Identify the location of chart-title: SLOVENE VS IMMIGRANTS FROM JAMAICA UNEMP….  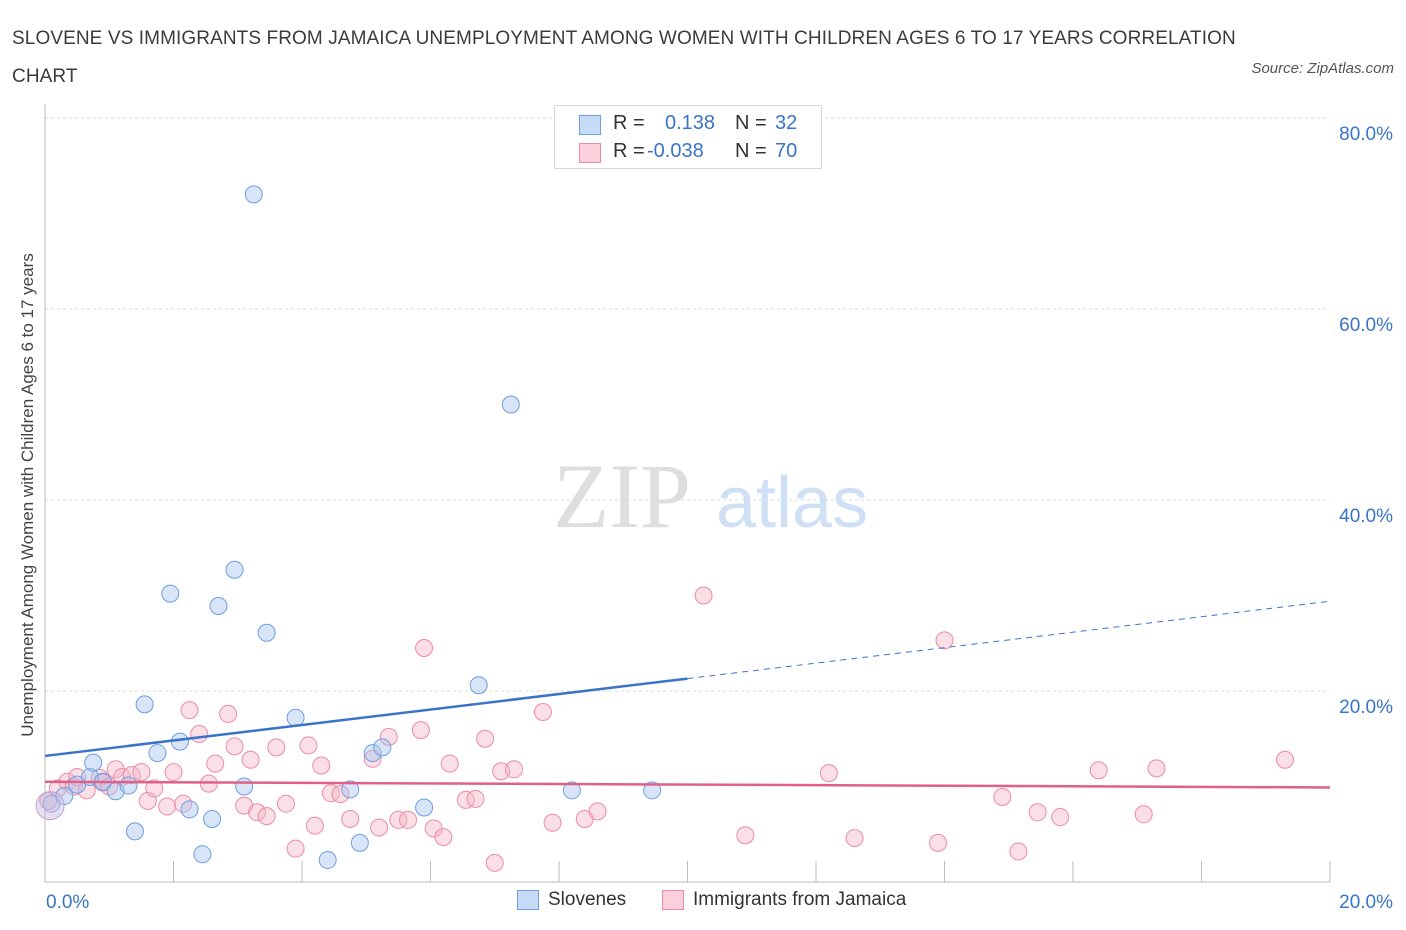
(624, 57).